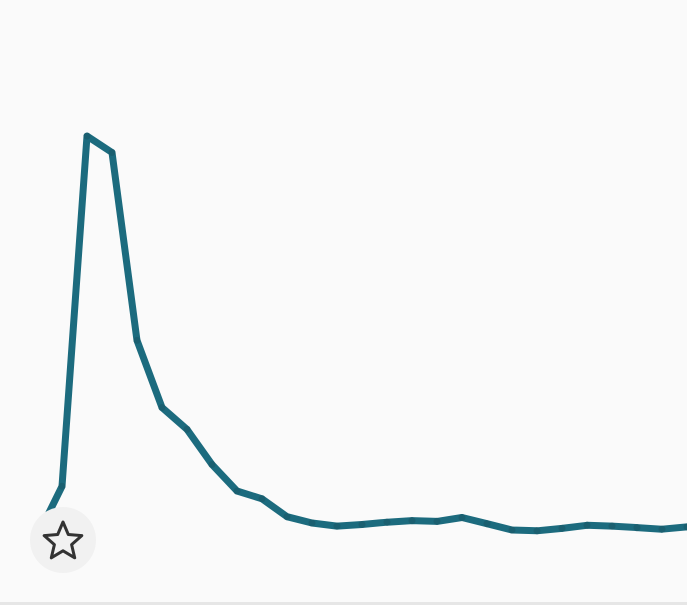 The image size is (687, 605). I want to click on star-outline-icon, so click(63, 540).